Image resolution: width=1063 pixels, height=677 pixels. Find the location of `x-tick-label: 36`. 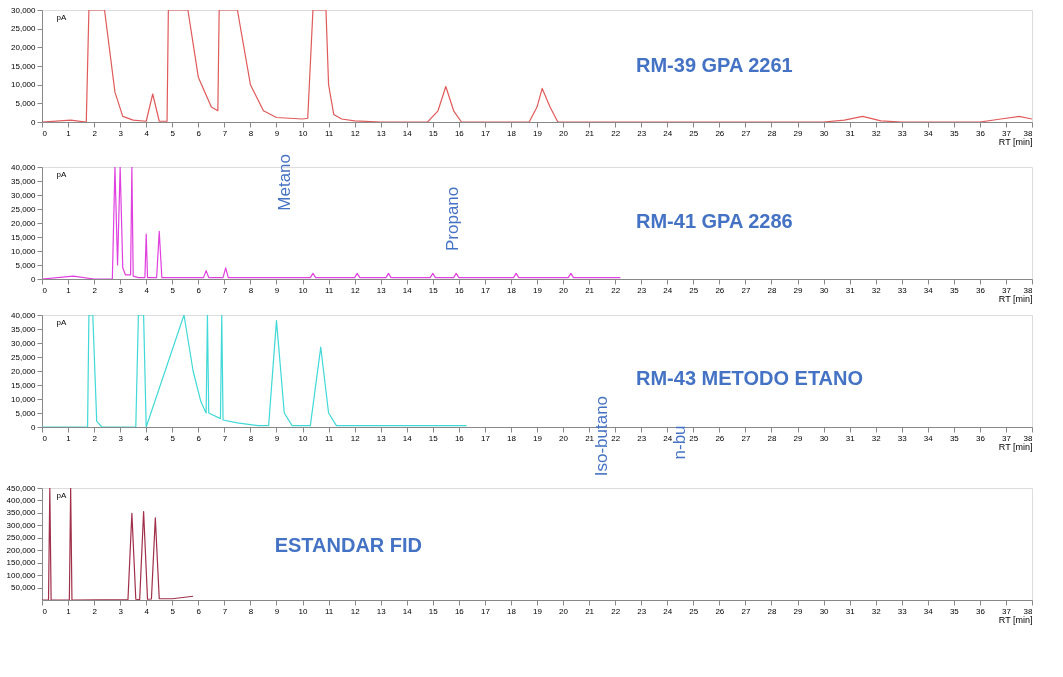

x-tick-label: 36 is located at coordinates (980, 133).